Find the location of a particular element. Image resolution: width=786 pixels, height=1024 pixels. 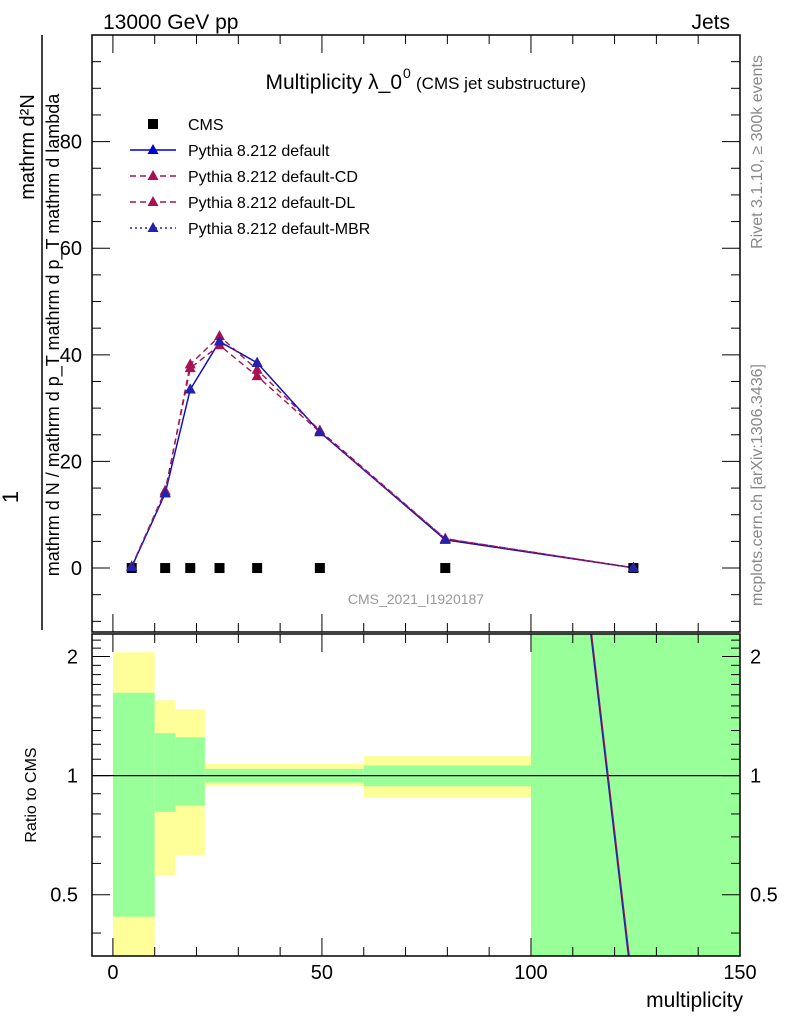

energy-label: 13000 GeV pp is located at coordinates (170, 22).